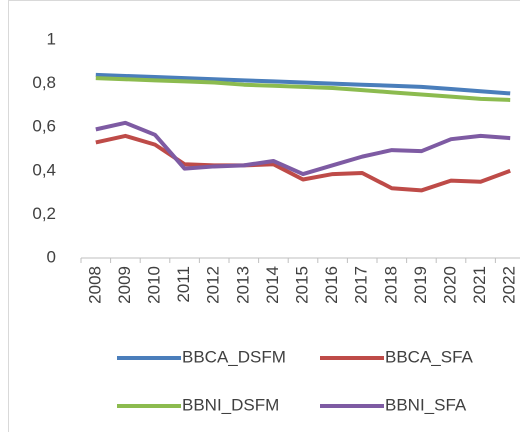 Image resolution: width=520 pixels, height=432 pixels. I want to click on y-tick-label: 0,6, so click(44, 126).